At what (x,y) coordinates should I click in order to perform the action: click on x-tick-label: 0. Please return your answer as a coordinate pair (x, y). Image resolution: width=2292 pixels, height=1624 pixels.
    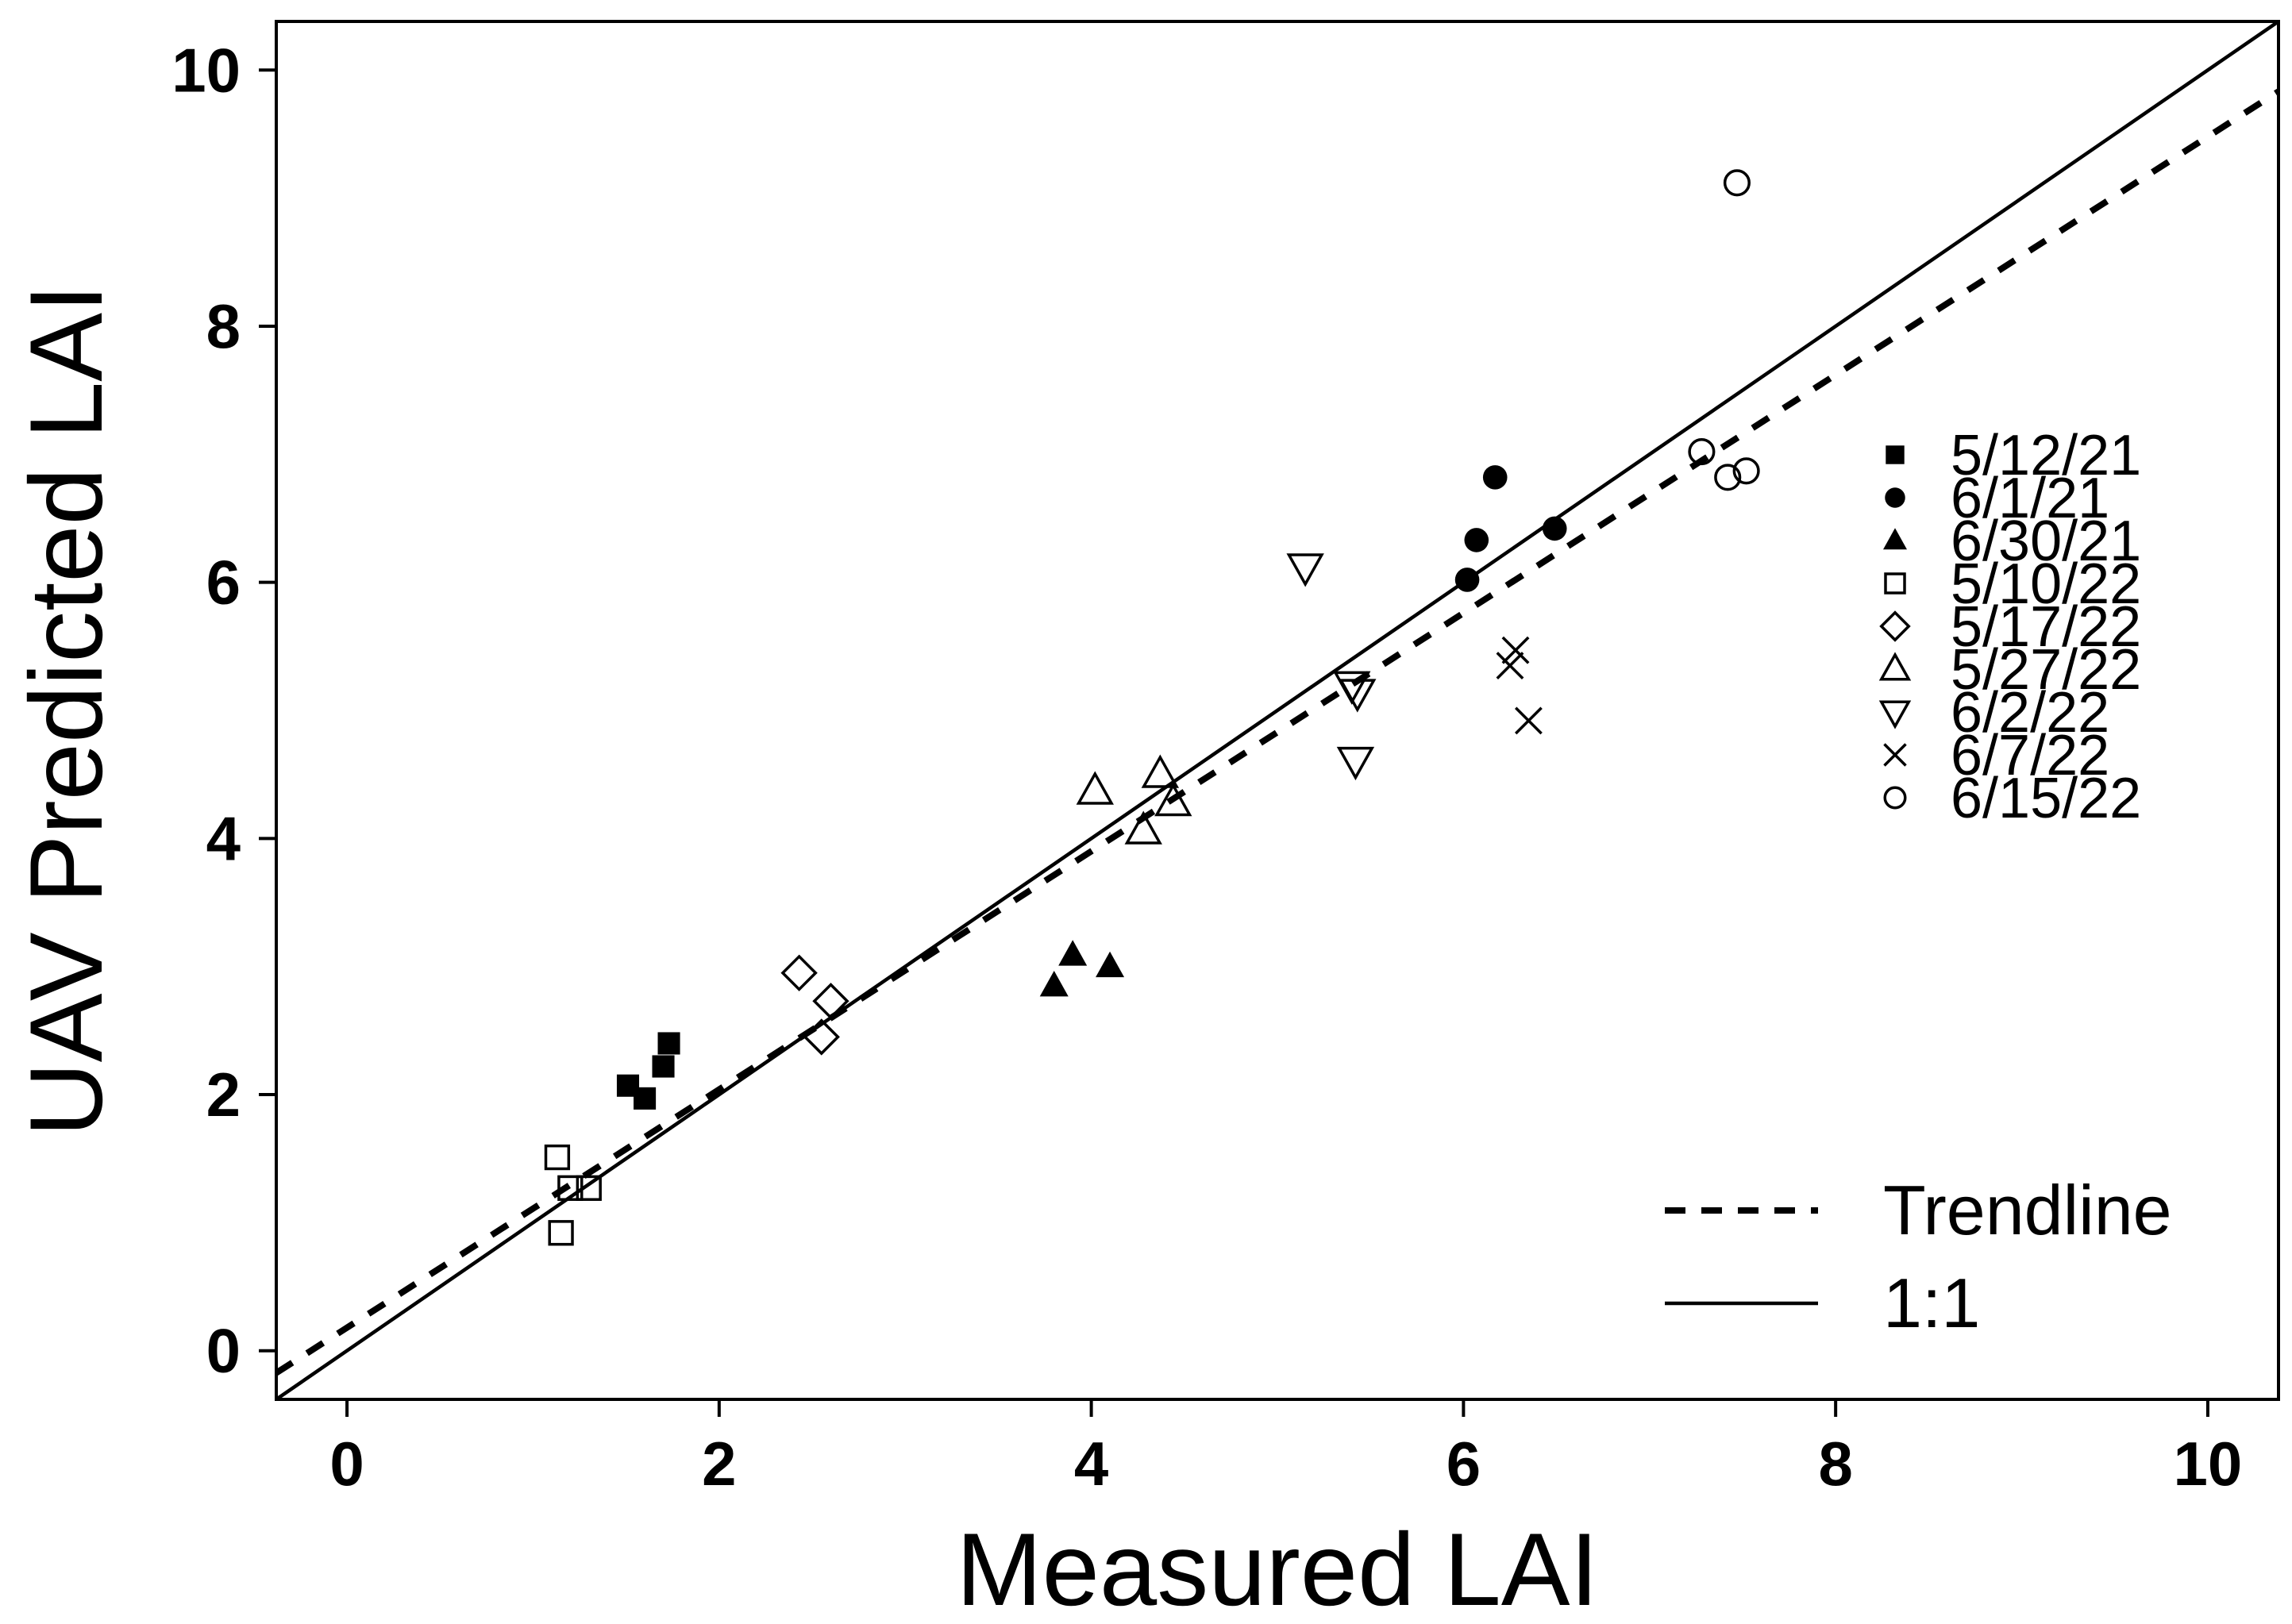
    Looking at the image, I should click on (346, 1464).